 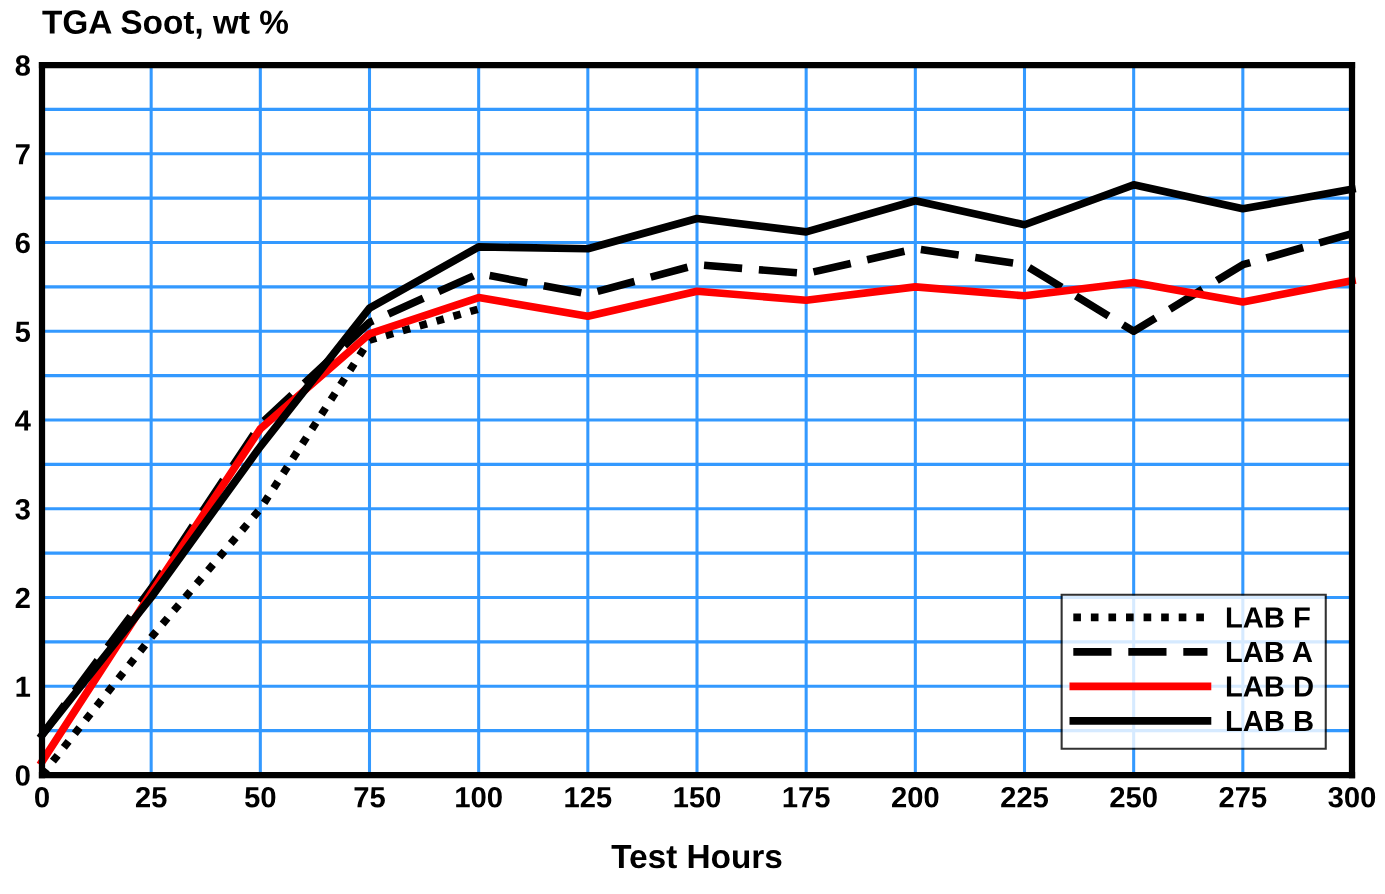 What do you see at coordinates (588, 797) in the screenshot?
I see `x-tick-label: 125` at bounding box center [588, 797].